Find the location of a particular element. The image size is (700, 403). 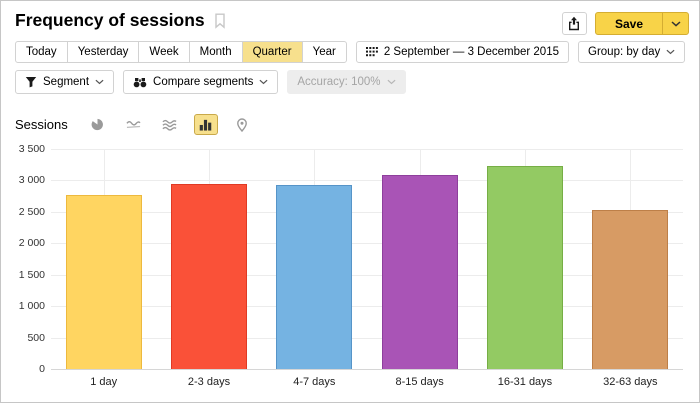

accuracy-label: Accuracy: 100% is located at coordinates (339, 82).